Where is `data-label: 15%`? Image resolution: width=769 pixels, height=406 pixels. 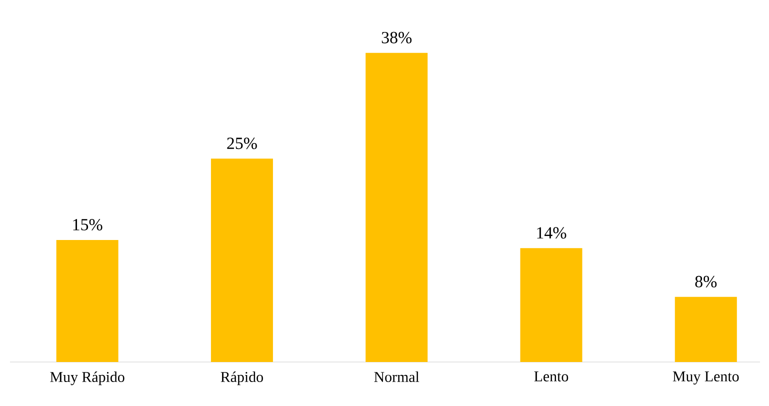
data-label: 15% is located at coordinates (87, 224).